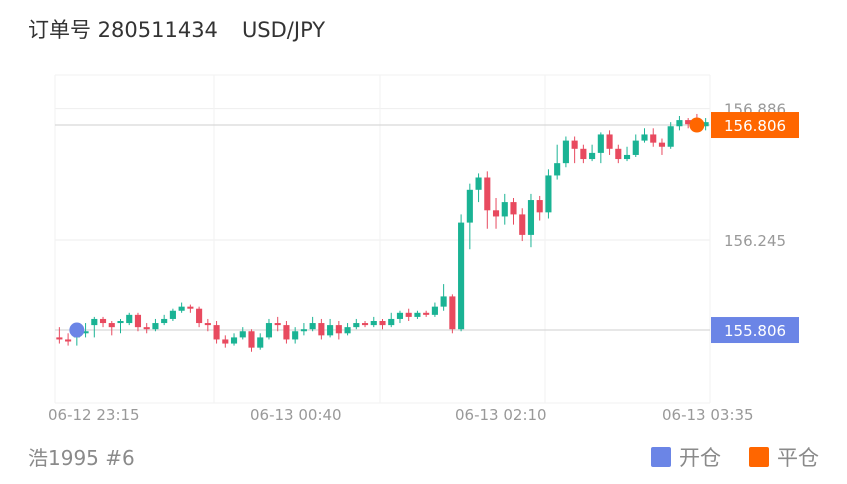 The height and width of the screenshot is (484, 847). I want to click on close-price-tag-label: 156.806, so click(755, 126).